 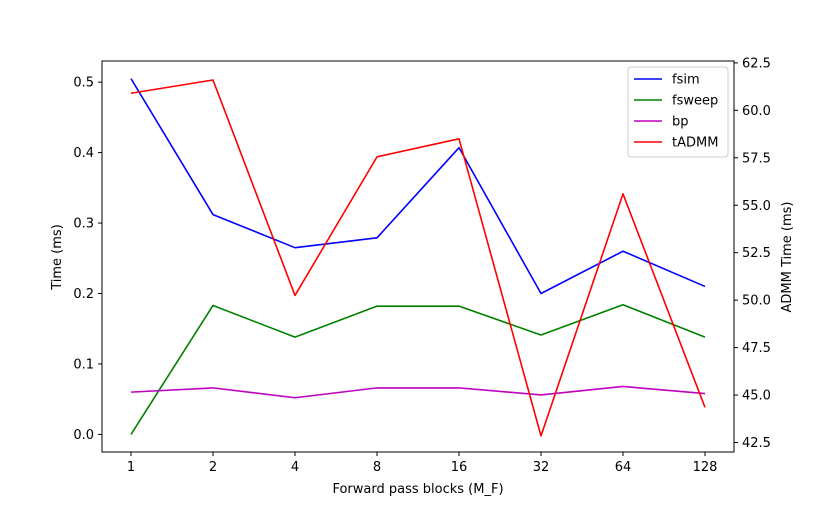 I want to click on y-left-tick-label: 0.1, so click(x=83, y=364).